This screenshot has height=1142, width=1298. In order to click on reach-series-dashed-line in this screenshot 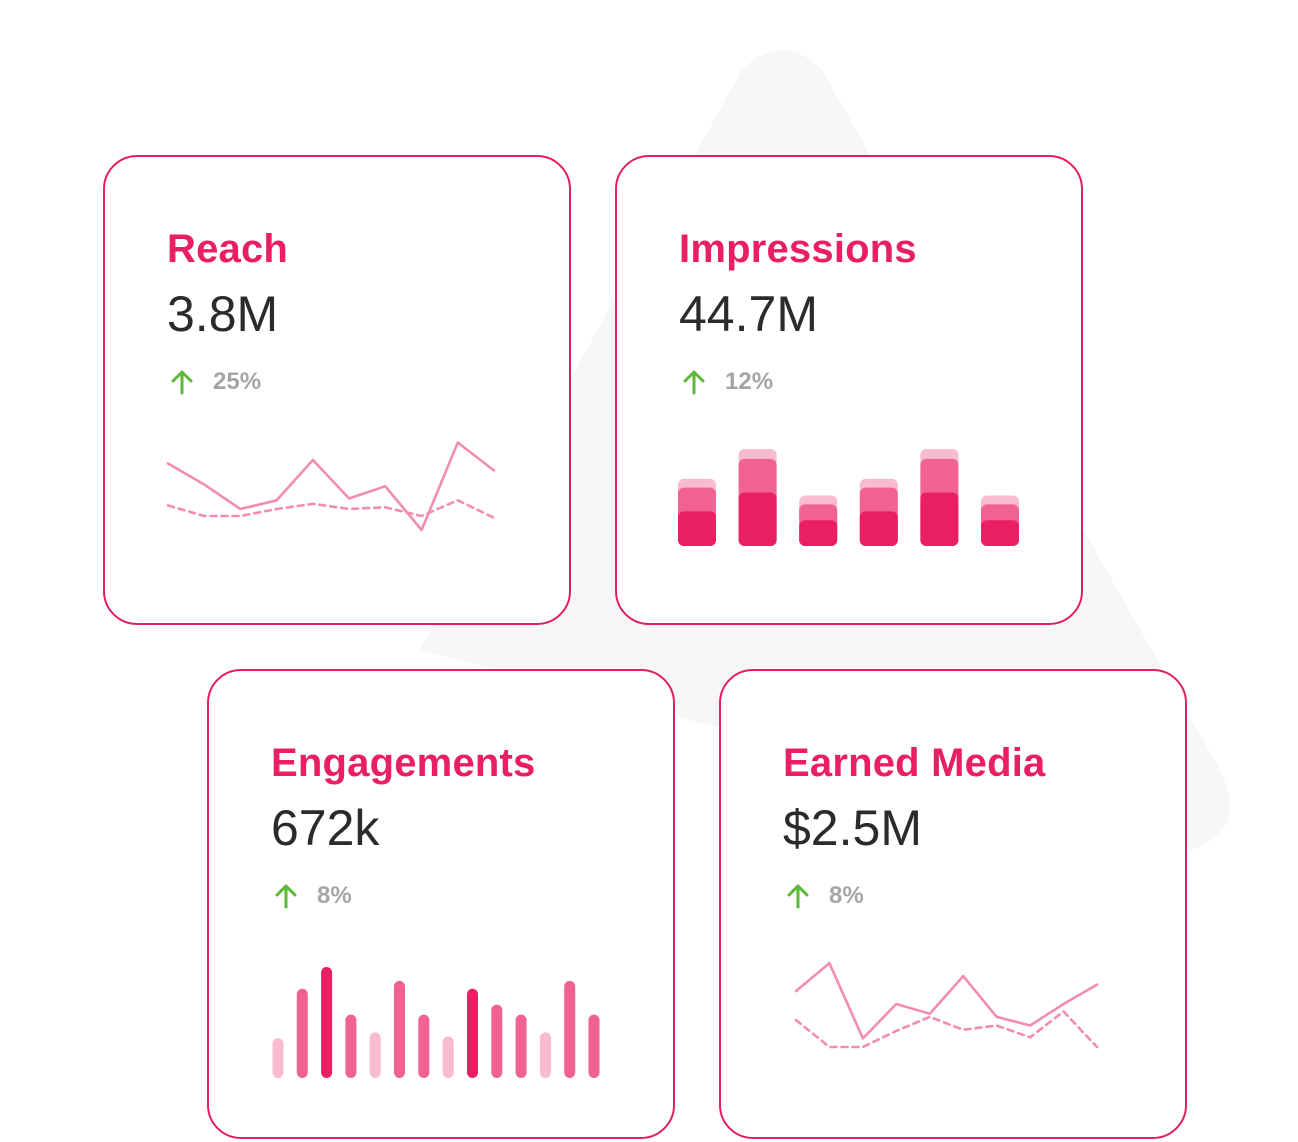, I will do `click(331, 509)`.